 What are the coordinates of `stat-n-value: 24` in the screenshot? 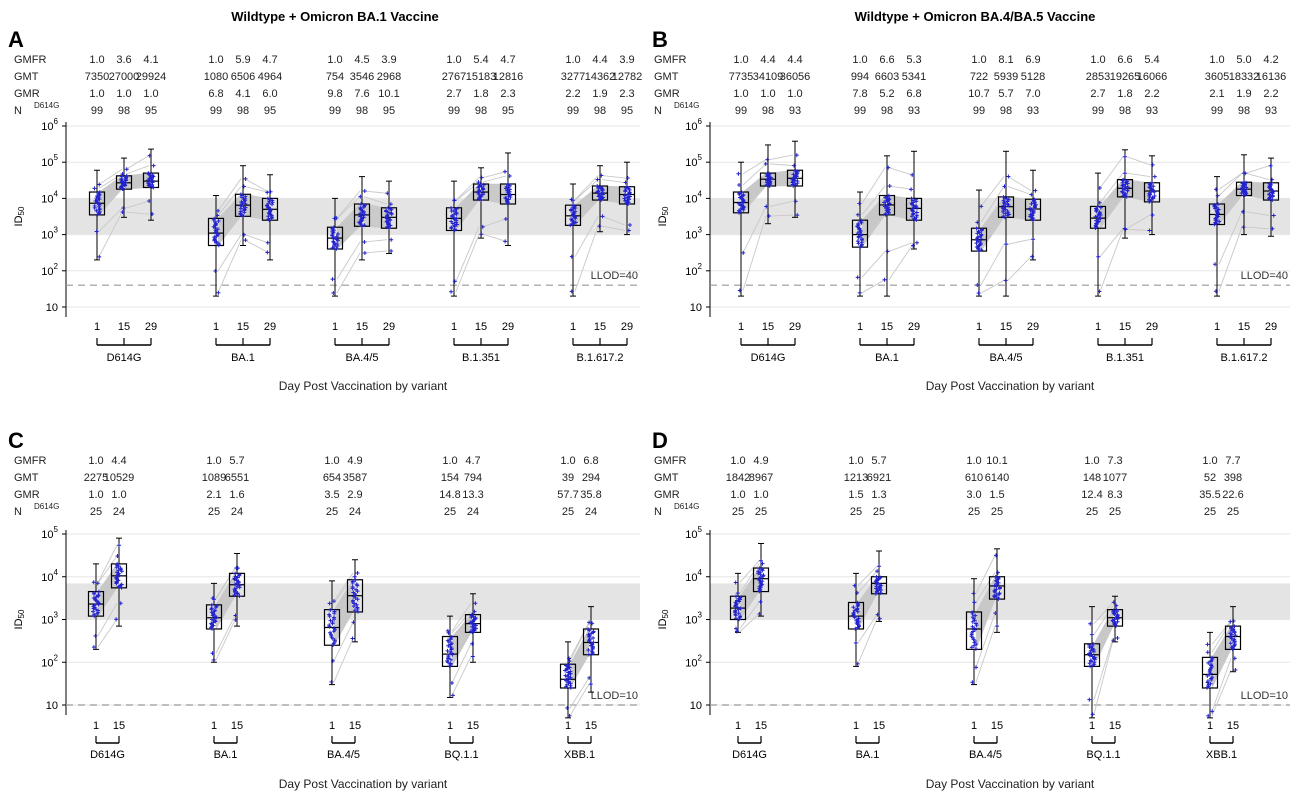 It's located at (119, 512).